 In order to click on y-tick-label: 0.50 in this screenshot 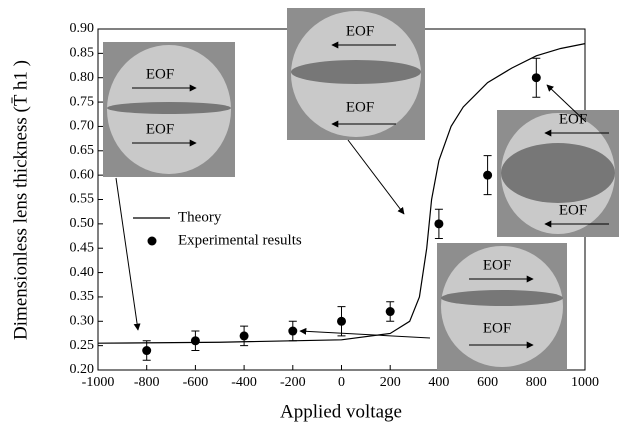, I will do `click(82, 223)`.